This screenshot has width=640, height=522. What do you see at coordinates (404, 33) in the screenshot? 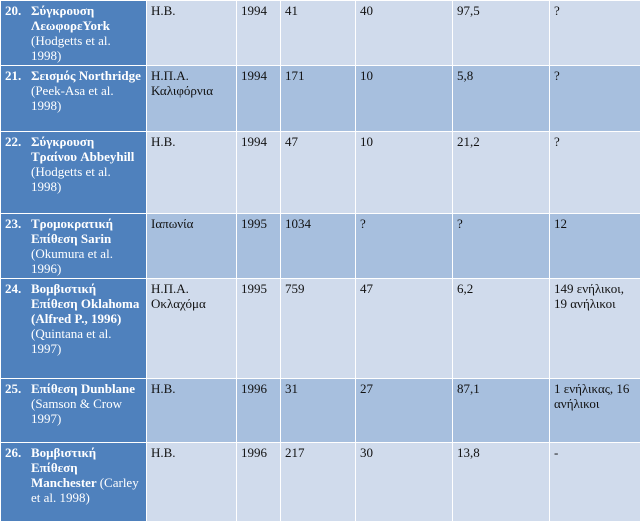
I see `value-cell: 40` at bounding box center [404, 33].